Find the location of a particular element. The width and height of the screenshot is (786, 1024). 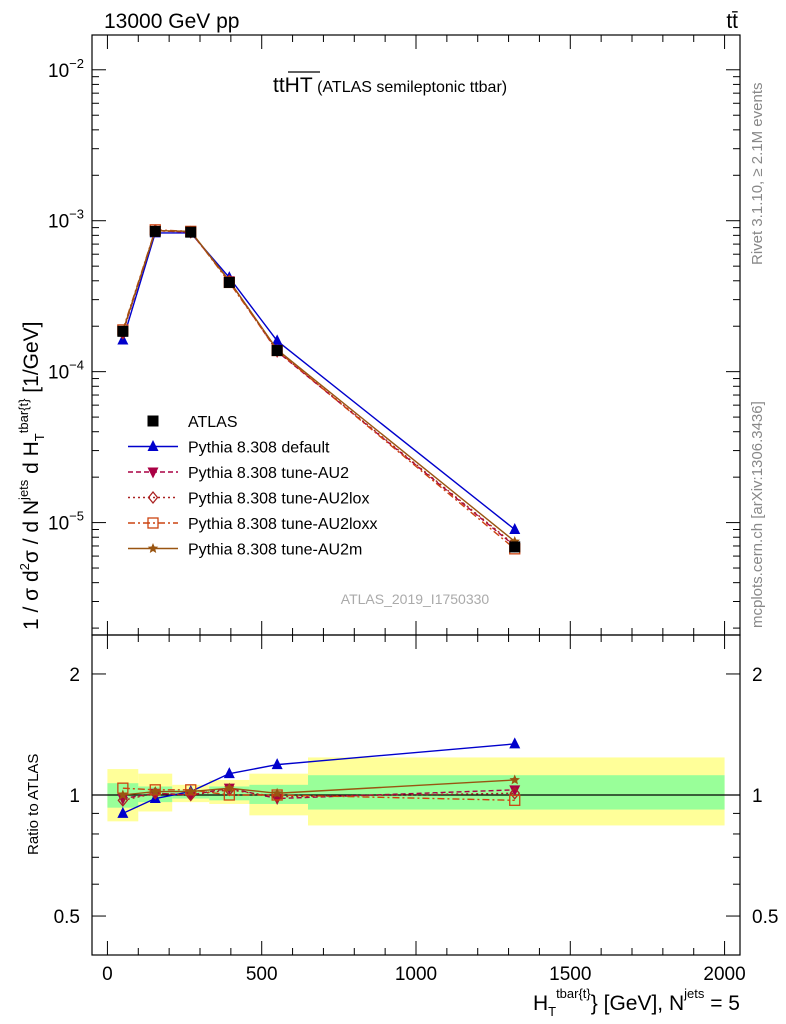

x-tick-label: 0 is located at coordinates (107, 974).